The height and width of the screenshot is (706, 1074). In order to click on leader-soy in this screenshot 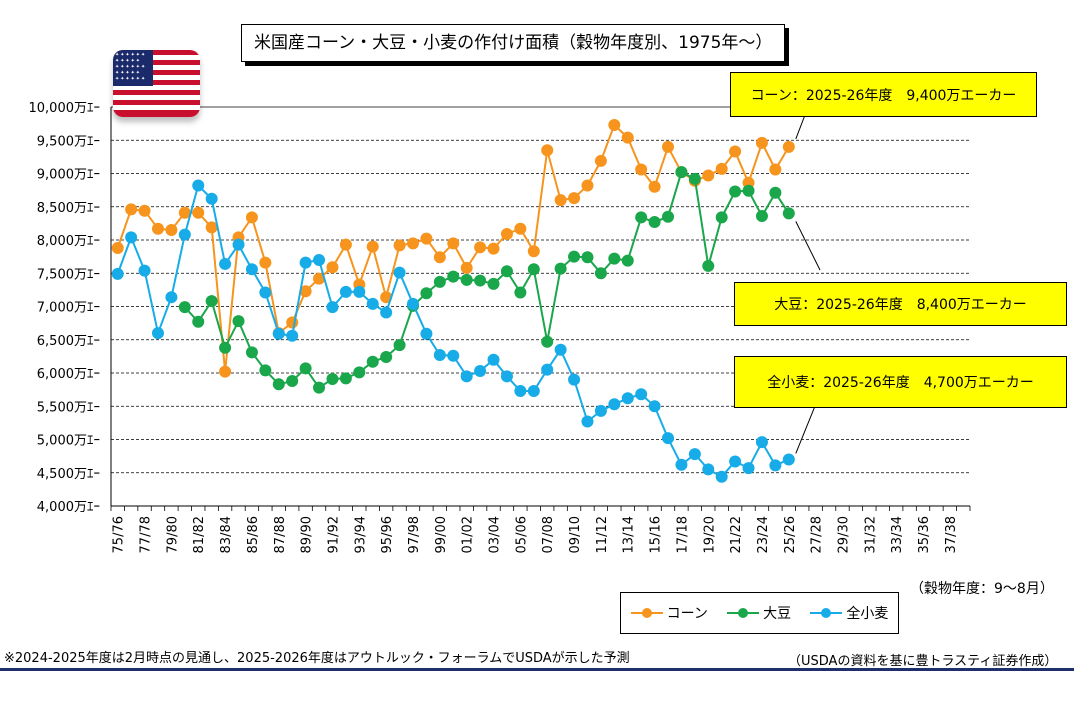, I will do `click(808, 246)`.